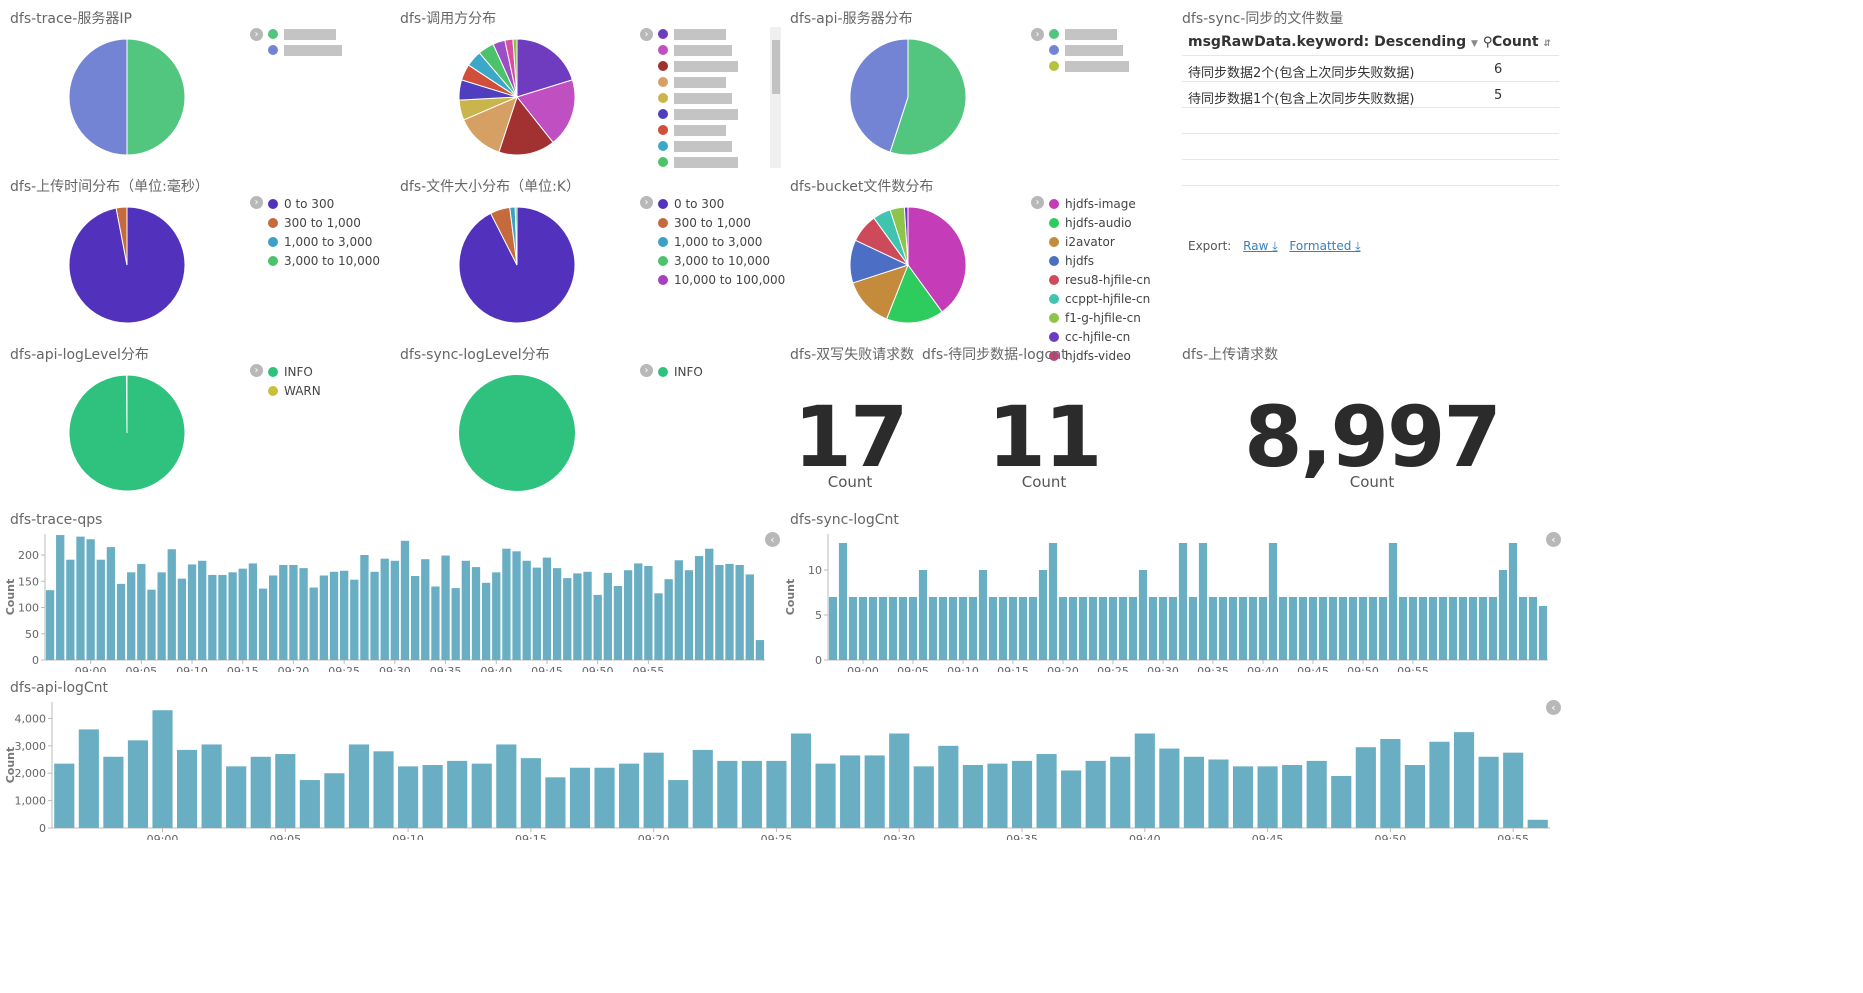 The height and width of the screenshot is (993, 1863). I want to click on legend-item: hjdfs, so click(1100, 260).